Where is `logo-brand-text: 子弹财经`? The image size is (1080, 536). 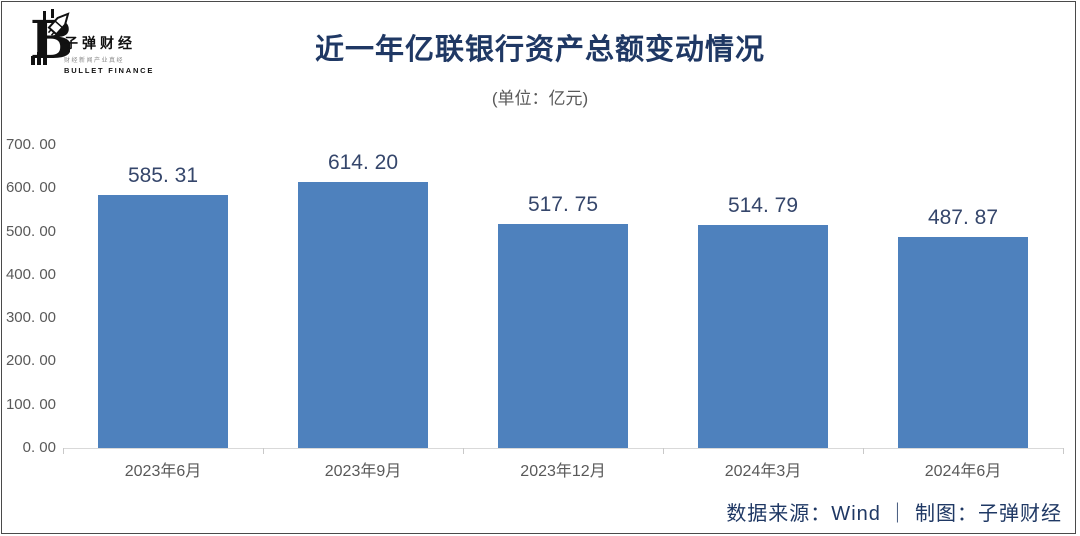 logo-brand-text: 子弹财经 is located at coordinates (100, 43).